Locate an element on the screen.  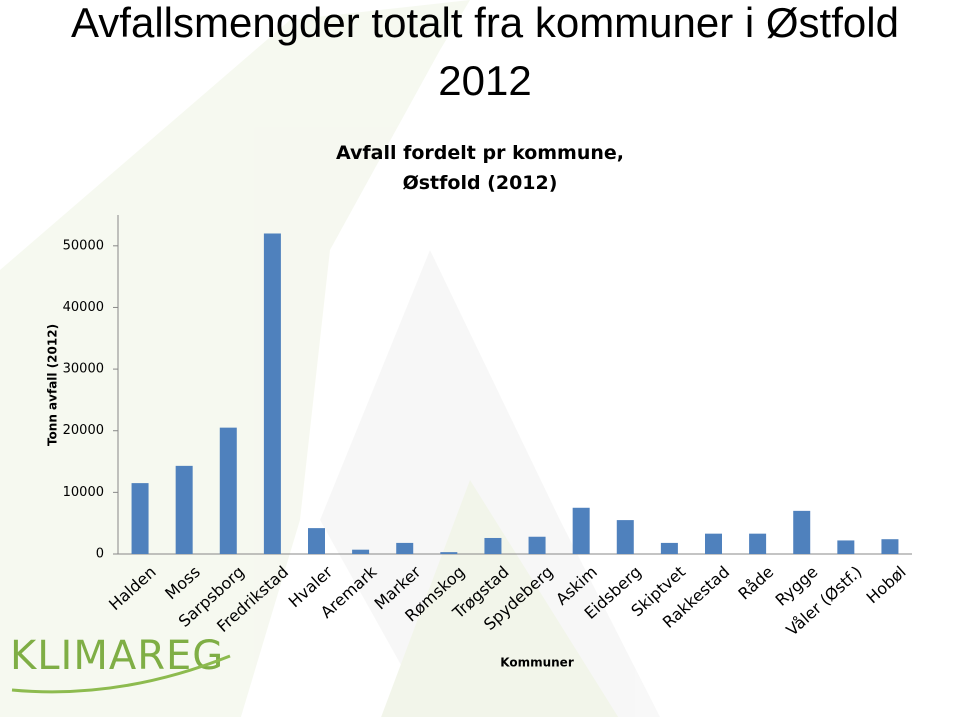
x-tick-label: Hobøl is located at coordinates (886, 584).